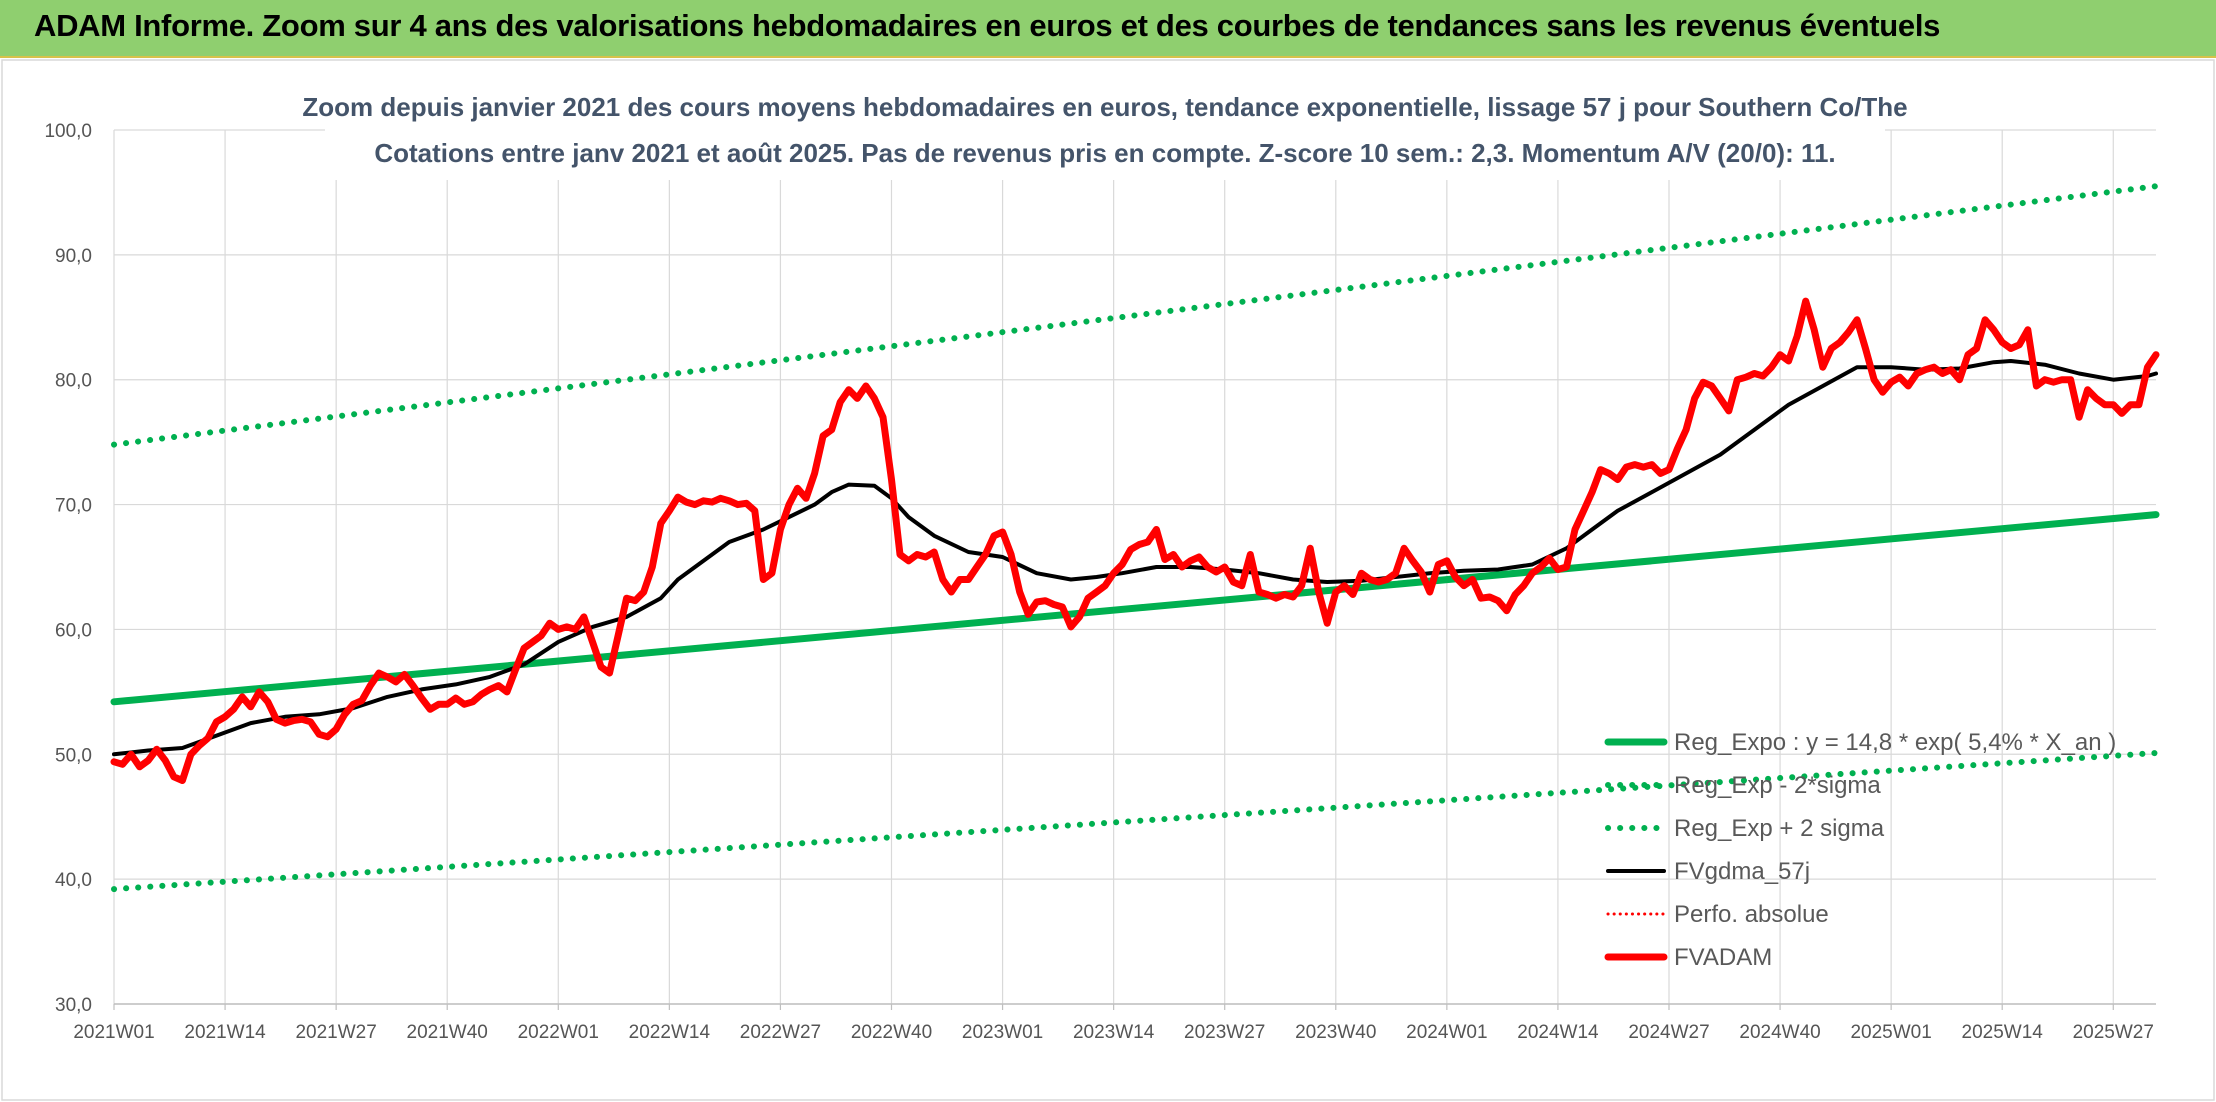  I want to click on legend-label-0: Reg_Expo : y = 14,8 * exp( 5,4% * X_an ), so click(1895, 742).